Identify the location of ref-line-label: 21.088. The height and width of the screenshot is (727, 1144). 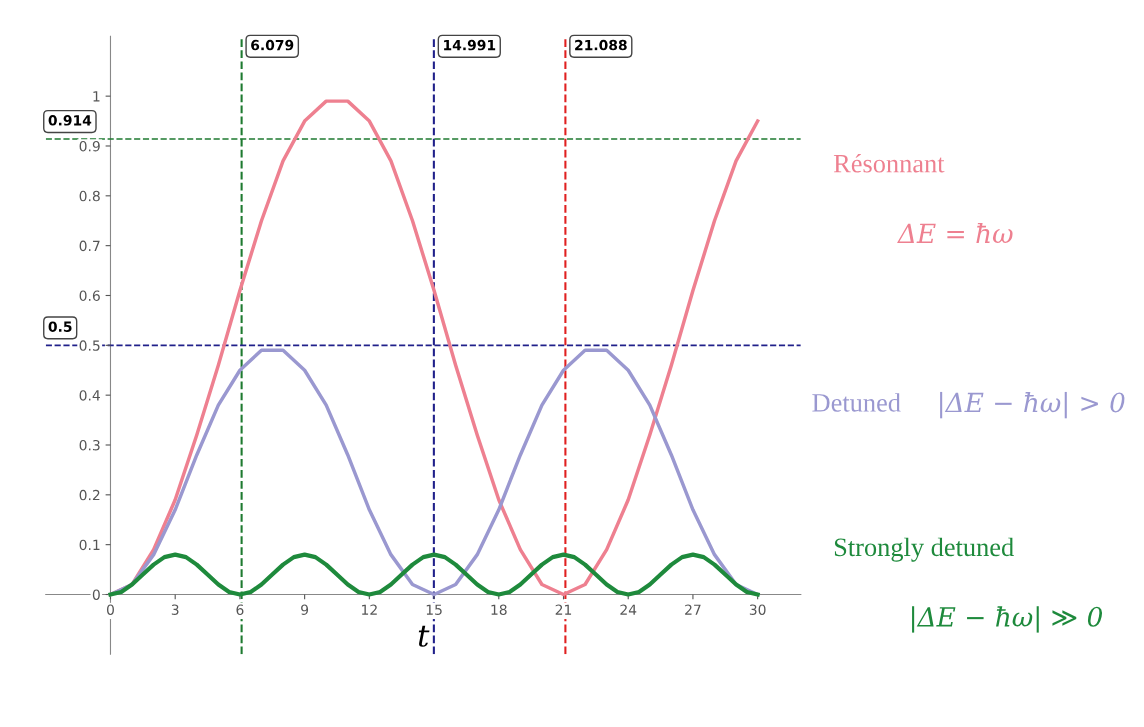
(601, 45).